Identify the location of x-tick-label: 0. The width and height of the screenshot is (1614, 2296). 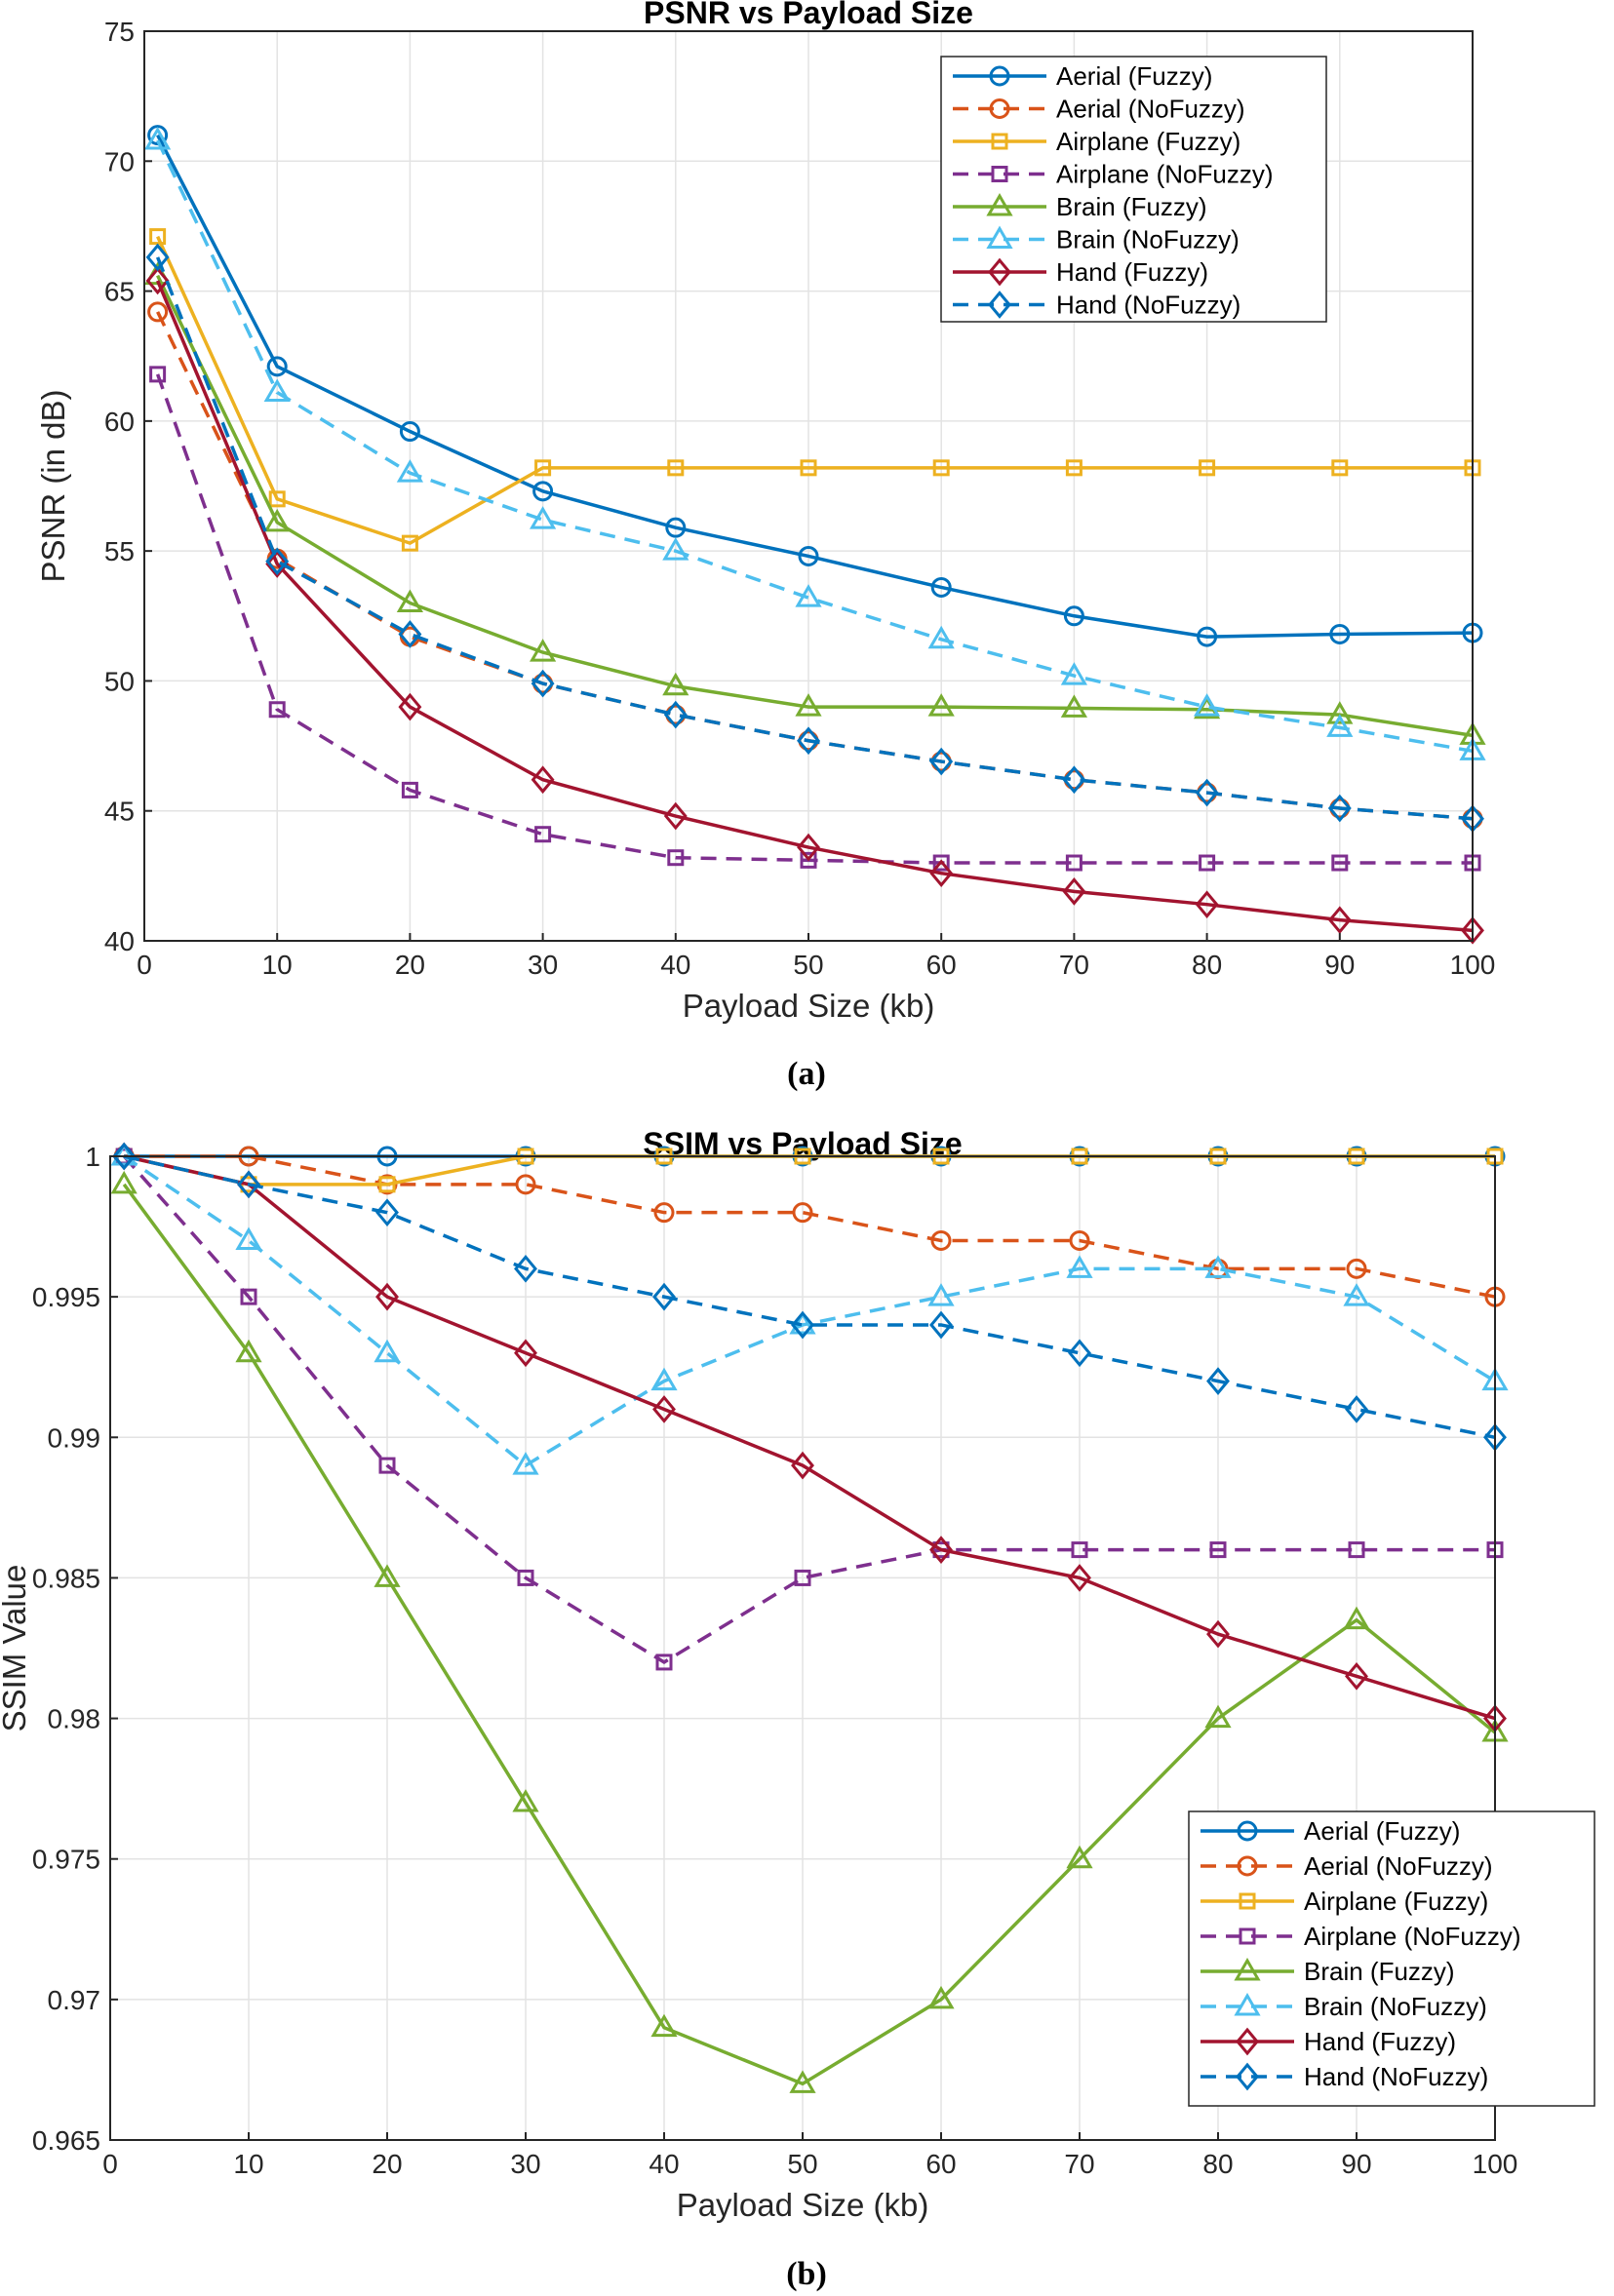
(145, 965).